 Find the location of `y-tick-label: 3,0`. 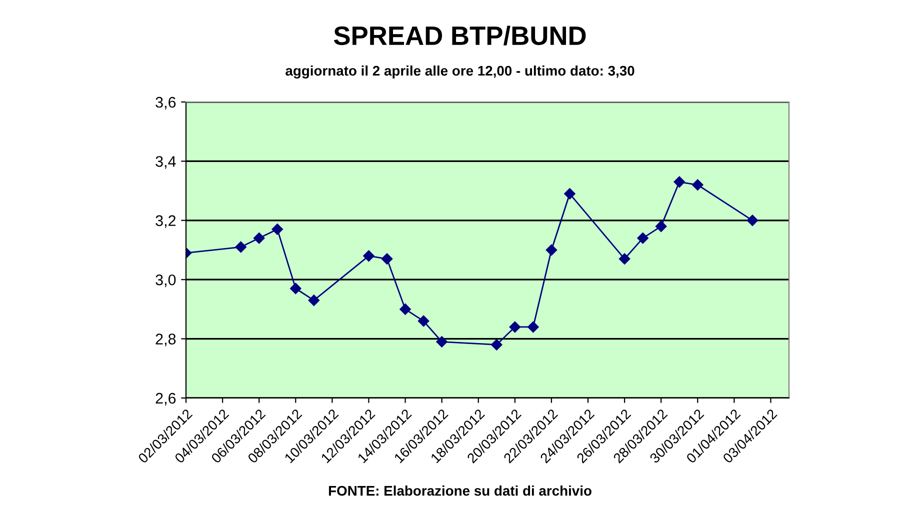

y-tick-label: 3,0 is located at coordinates (166, 281).